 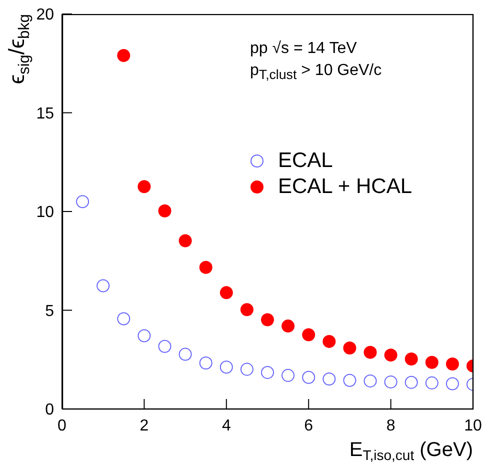 I want to click on annotation: pp √s = 14 TeV, so click(x=304, y=49).